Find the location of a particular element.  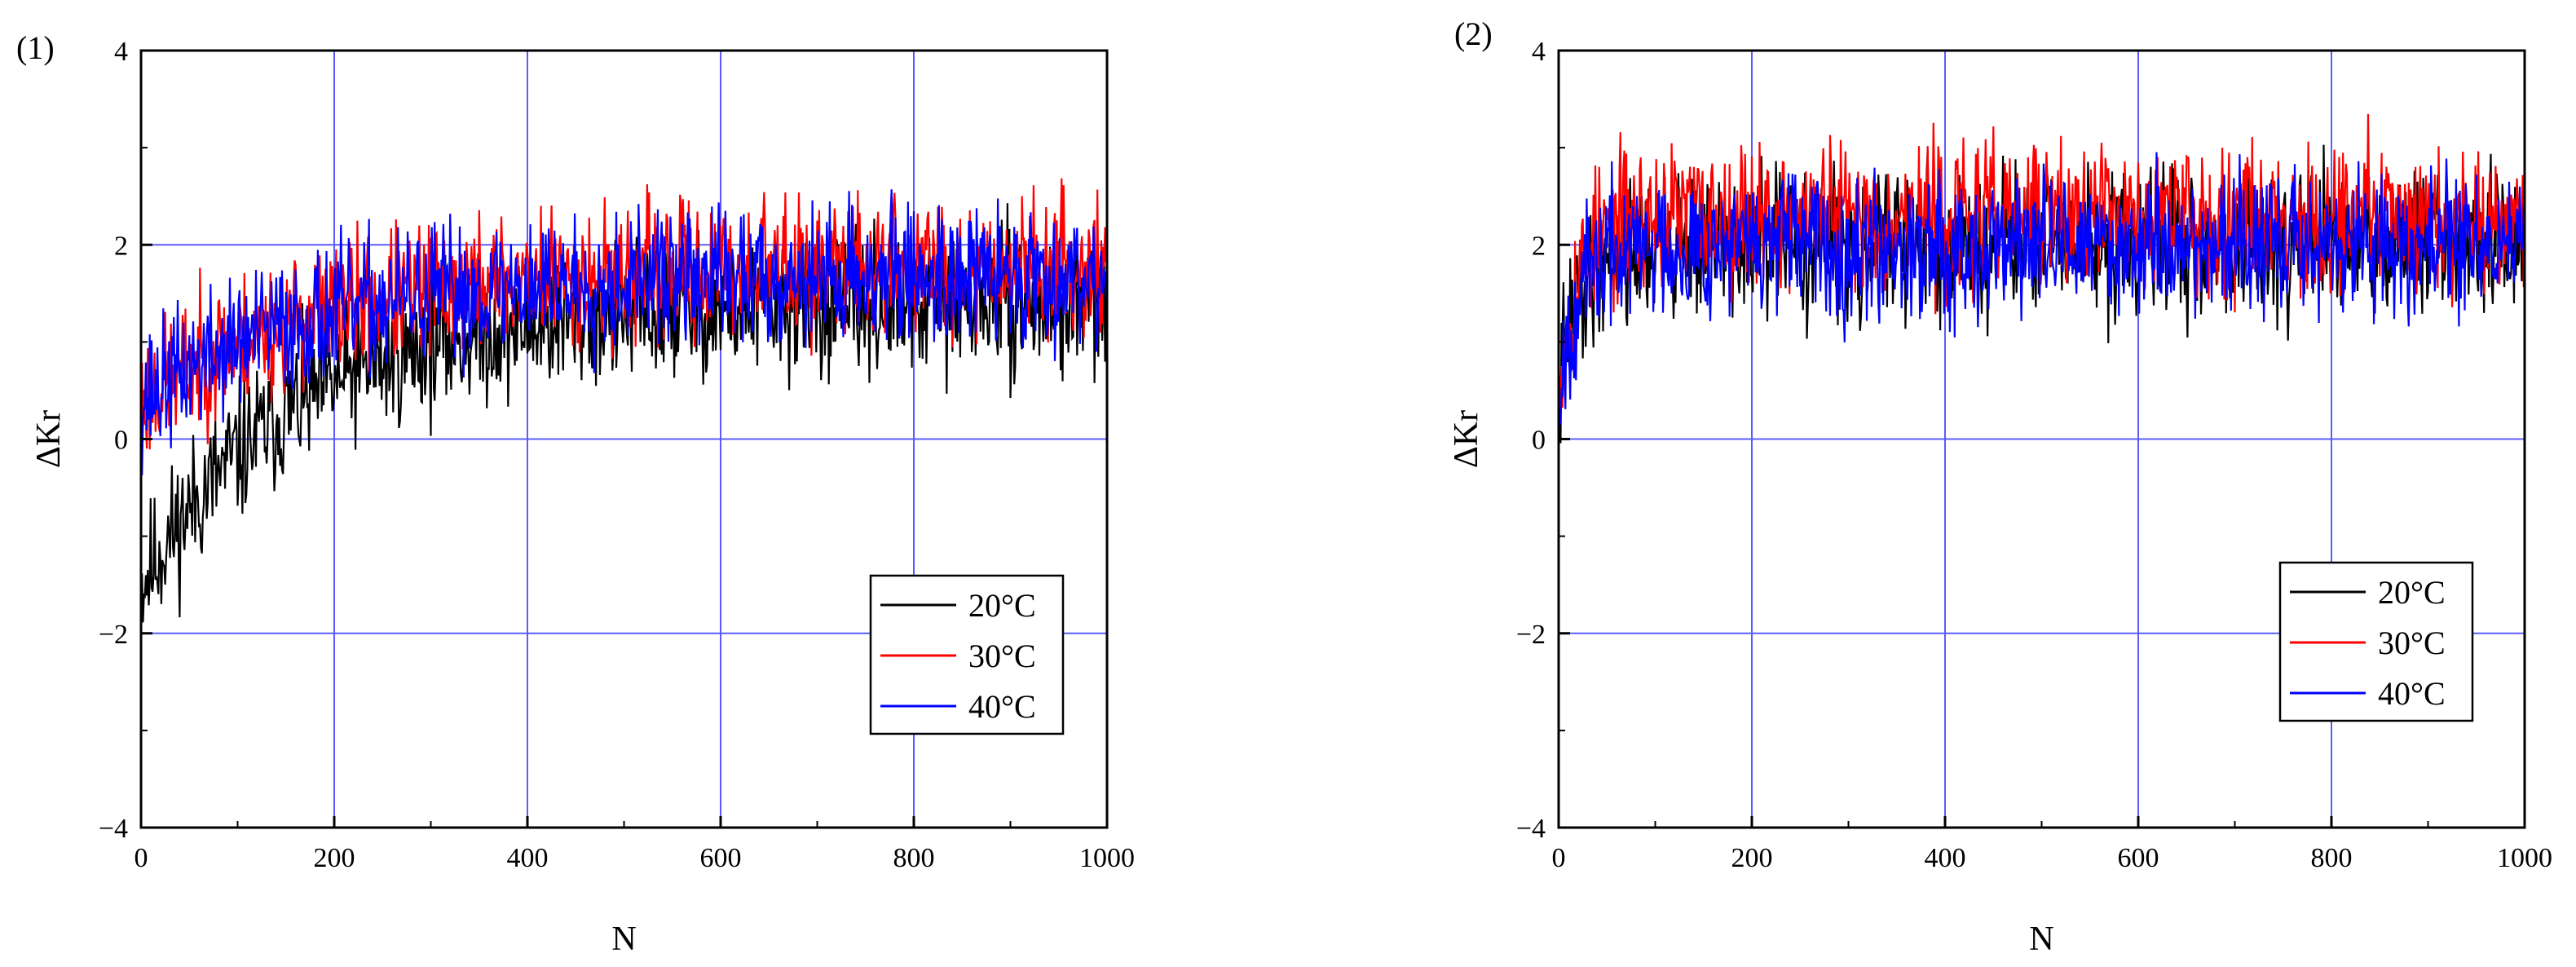

panel-label: (1) is located at coordinates (35, 47).